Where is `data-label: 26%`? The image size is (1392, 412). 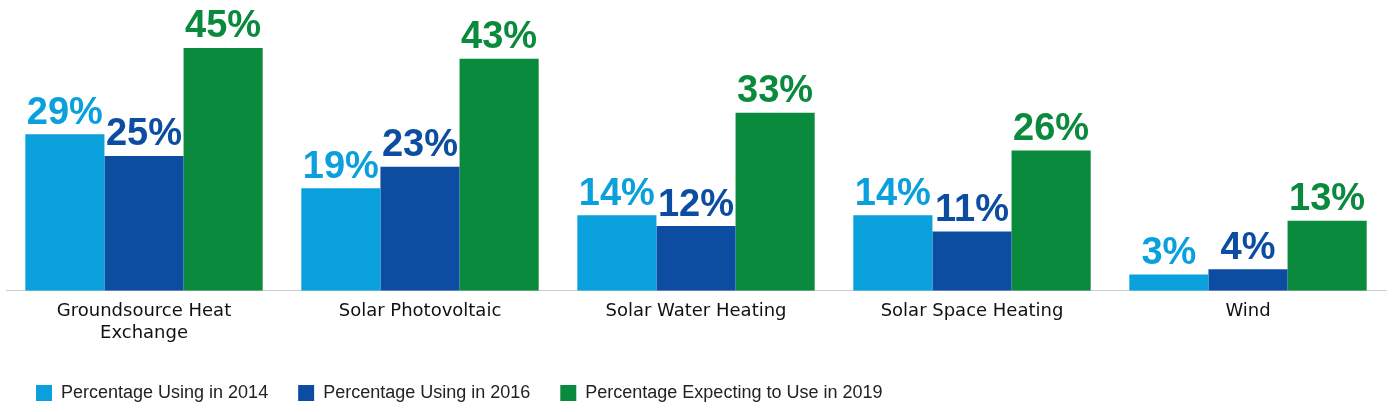
data-label: 26% is located at coordinates (1051, 127).